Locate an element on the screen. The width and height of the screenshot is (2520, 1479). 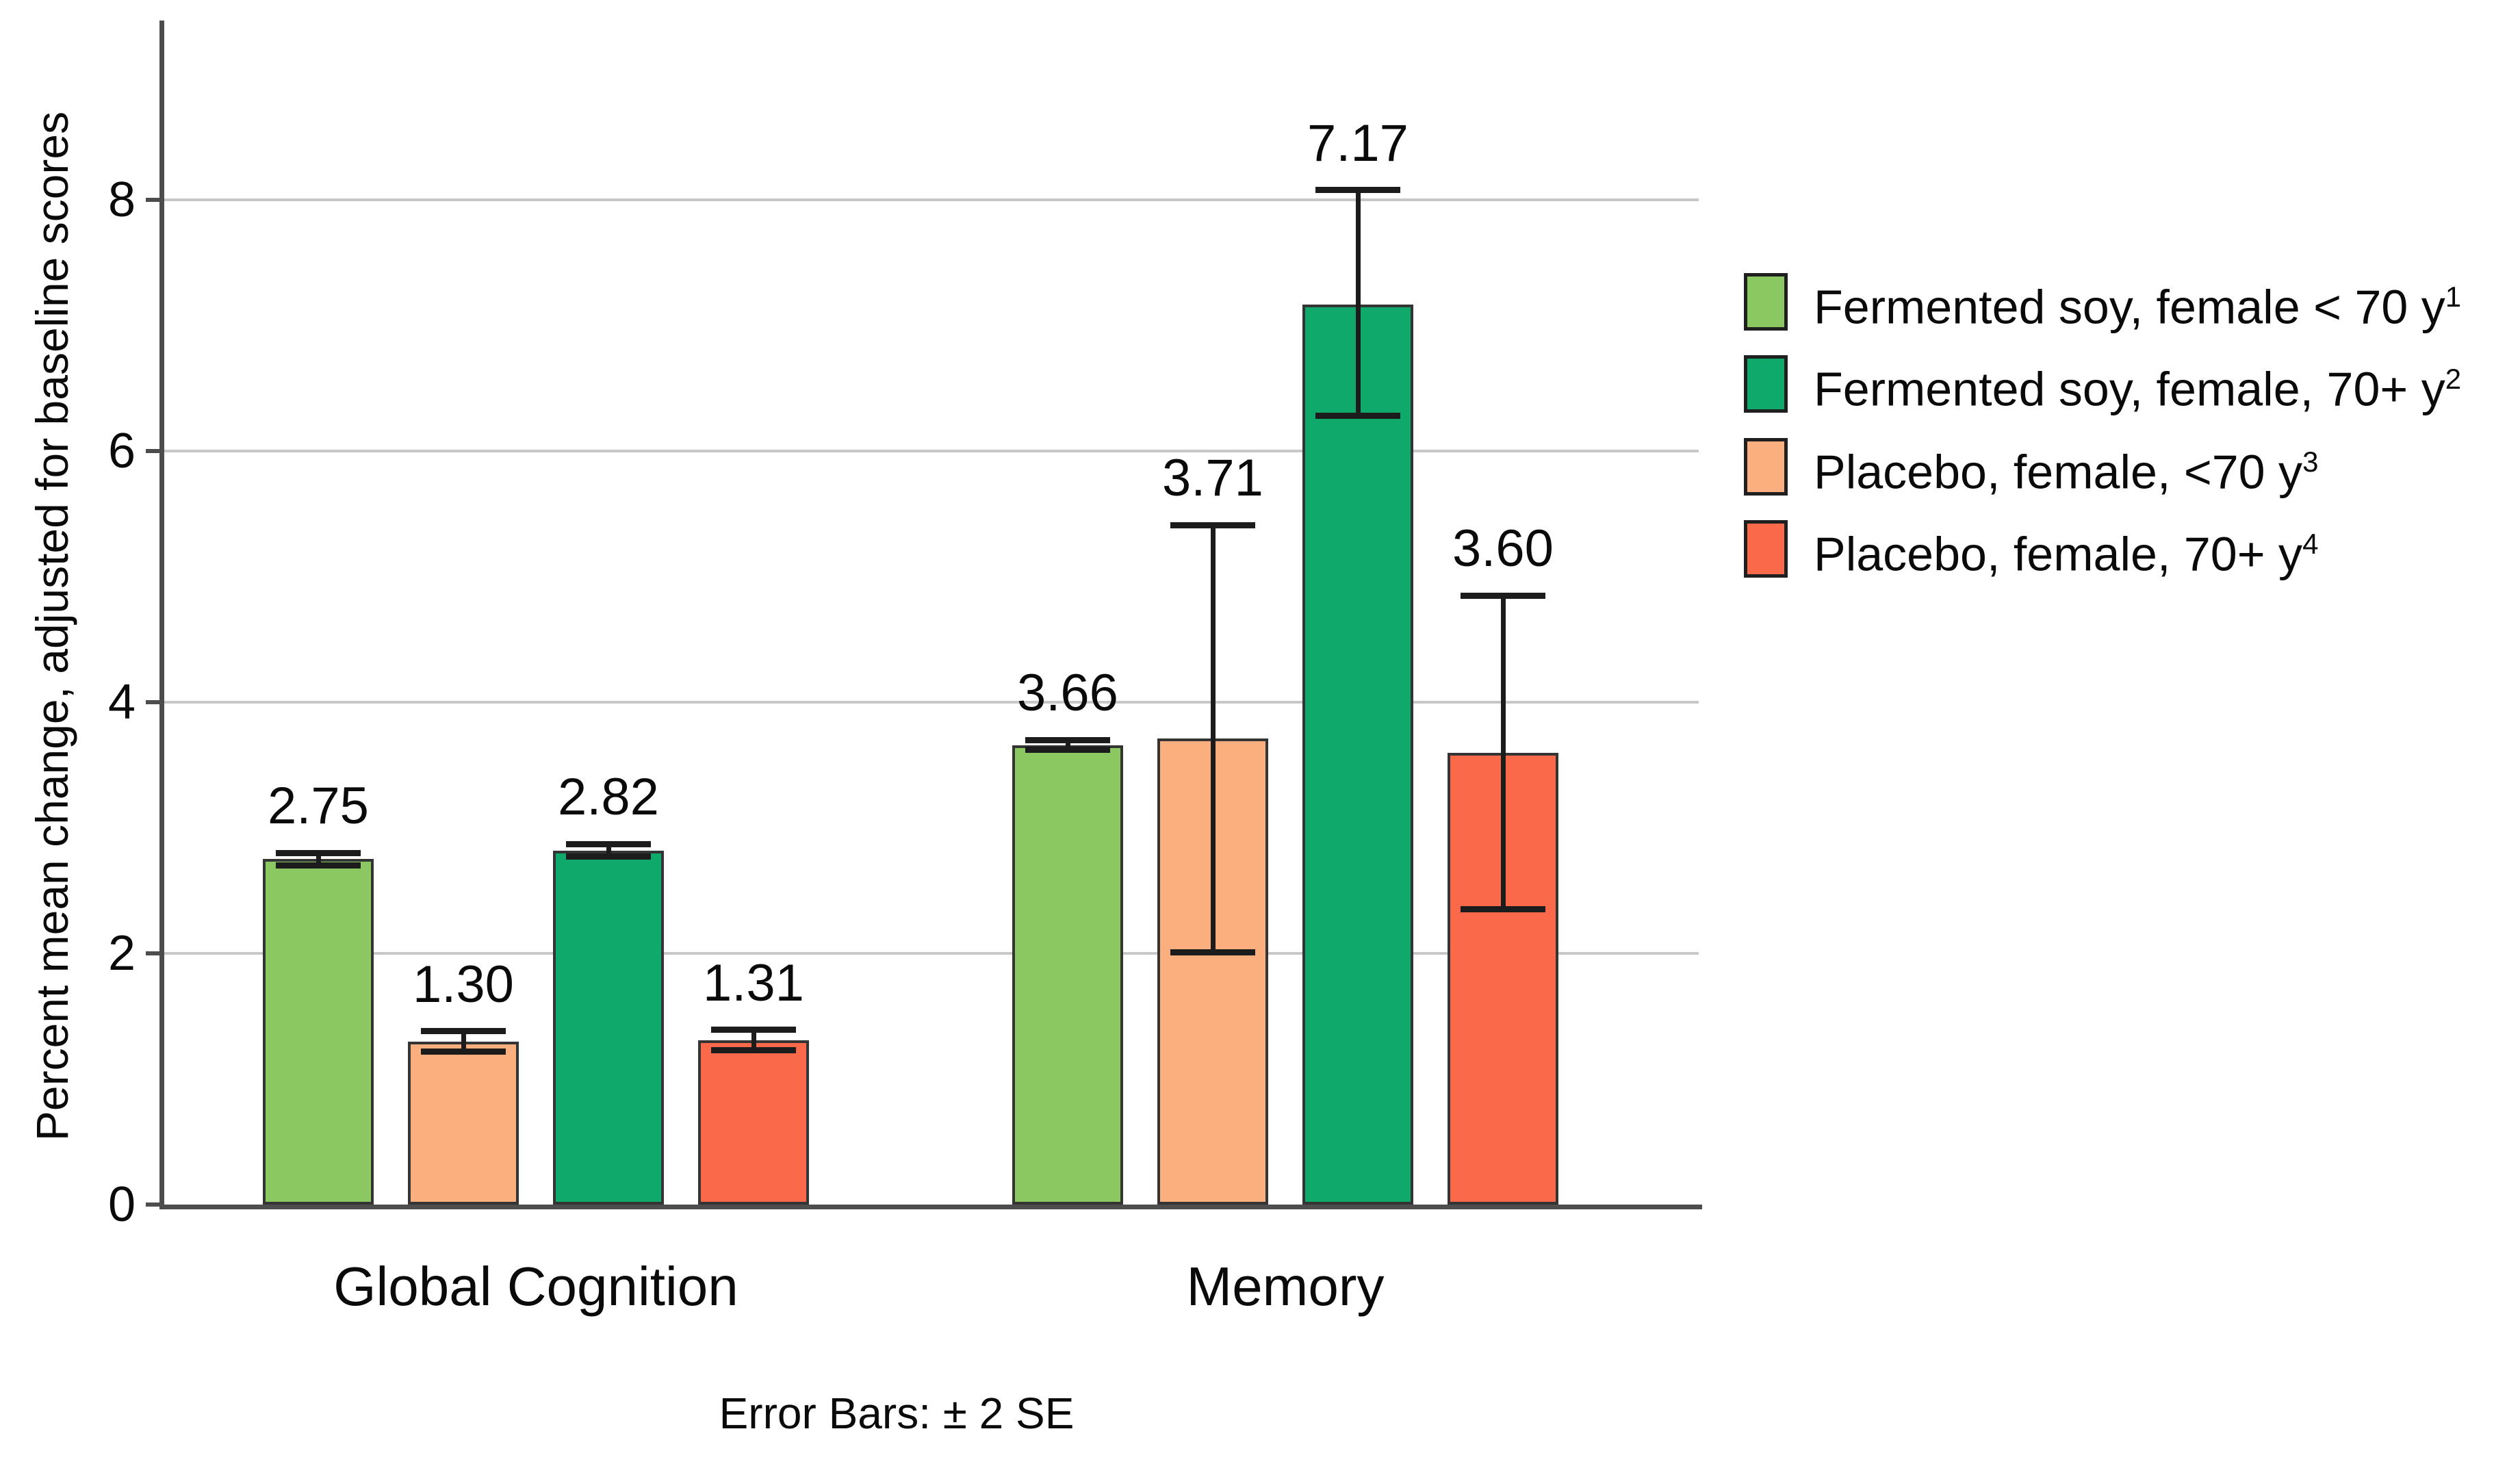
tick-label: 0 is located at coordinates (121, 1204).